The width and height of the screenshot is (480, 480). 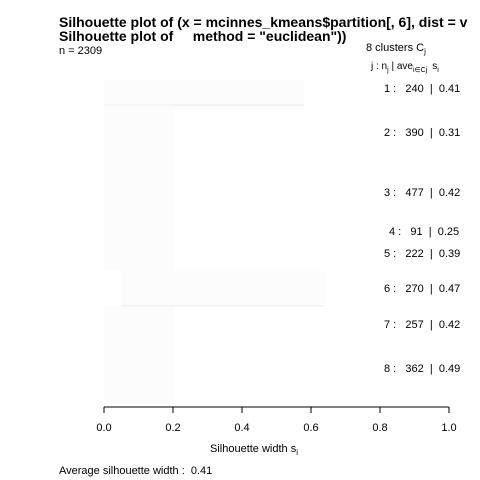 I want to click on column-header-s: s, so click(x=434, y=66).